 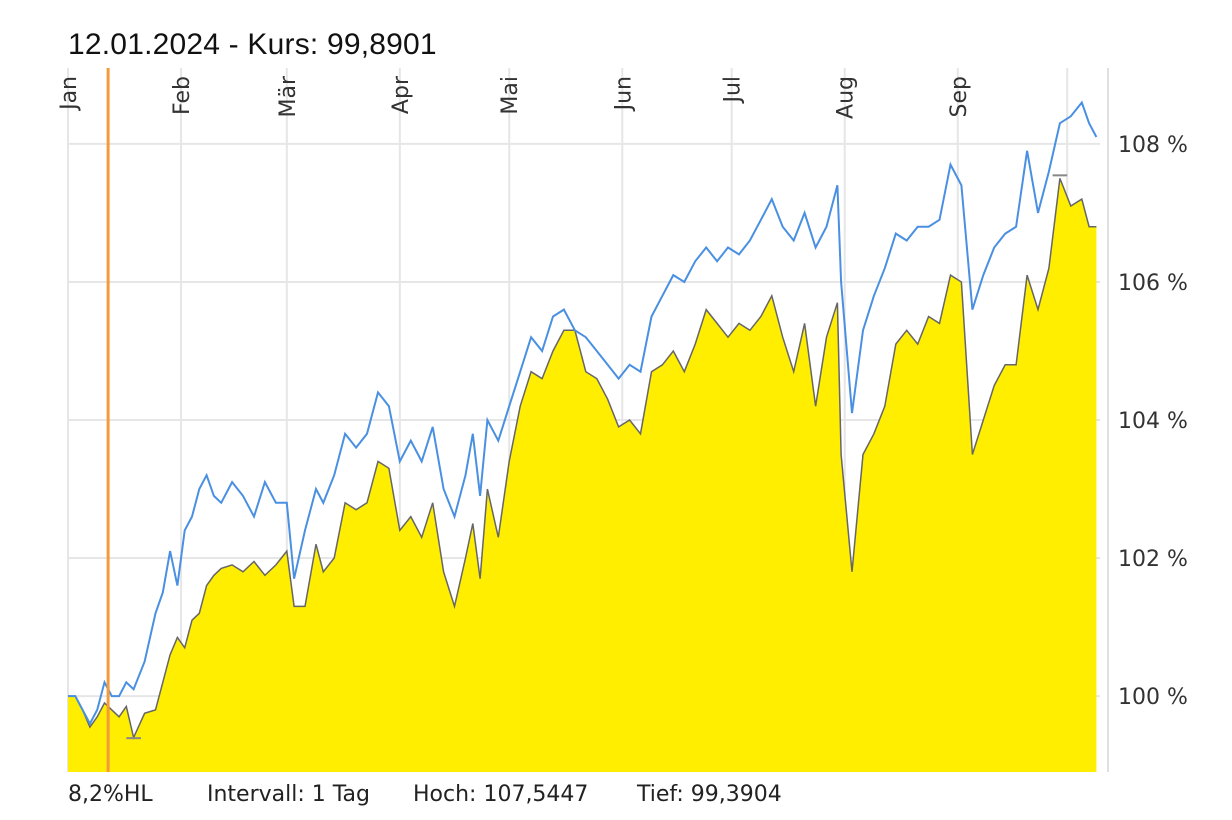 What do you see at coordinates (1153, 697) in the screenshot?
I see `y-tick-label: 100 %` at bounding box center [1153, 697].